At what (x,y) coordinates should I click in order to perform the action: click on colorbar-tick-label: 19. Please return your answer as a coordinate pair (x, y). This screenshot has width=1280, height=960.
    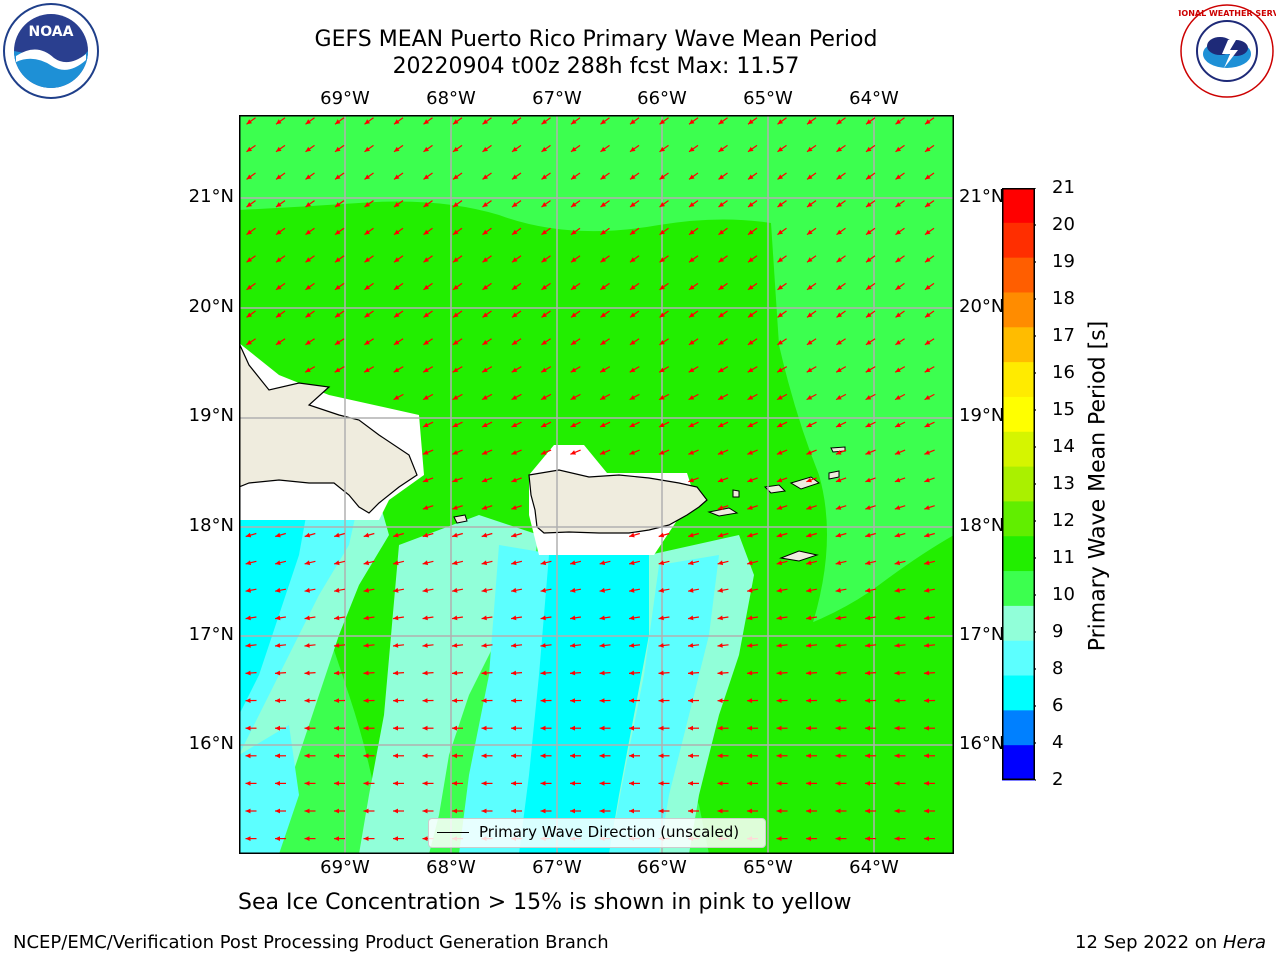
    Looking at the image, I should click on (1063, 261).